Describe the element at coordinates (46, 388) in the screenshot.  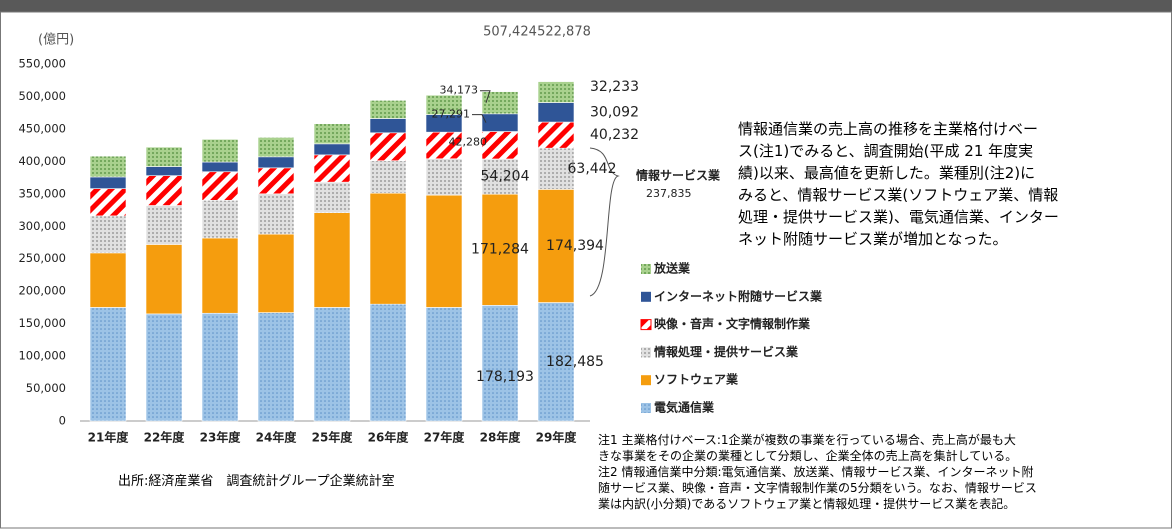
I see `y-tick-label: 50,000` at that location.